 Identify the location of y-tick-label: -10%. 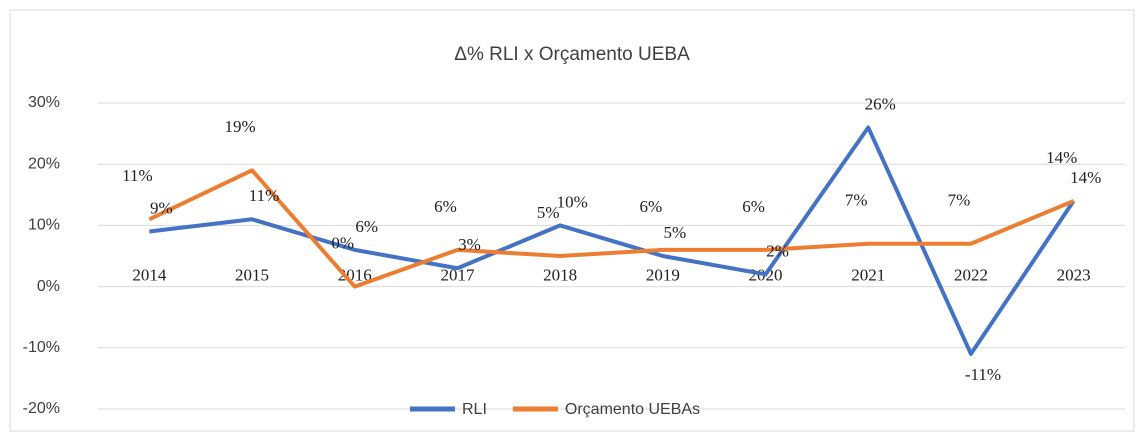
(41, 347).